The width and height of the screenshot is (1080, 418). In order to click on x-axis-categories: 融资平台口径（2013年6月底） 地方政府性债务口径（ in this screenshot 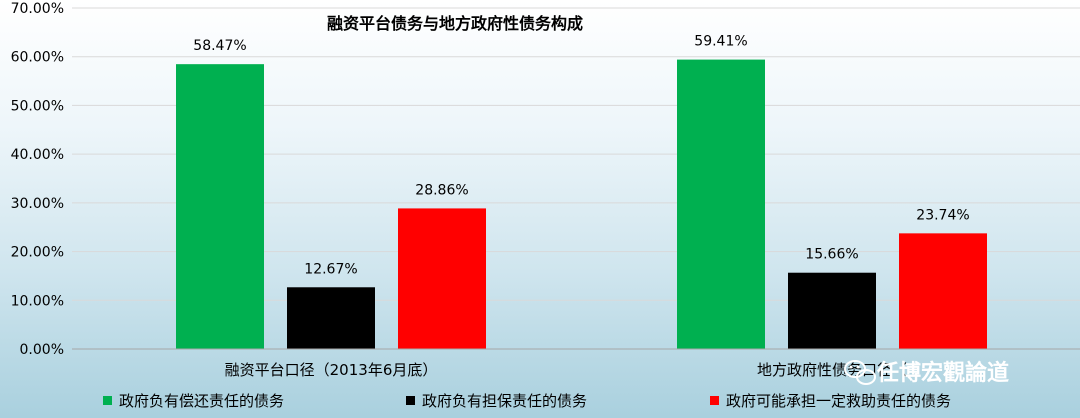, I will do `click(566, 370)`.